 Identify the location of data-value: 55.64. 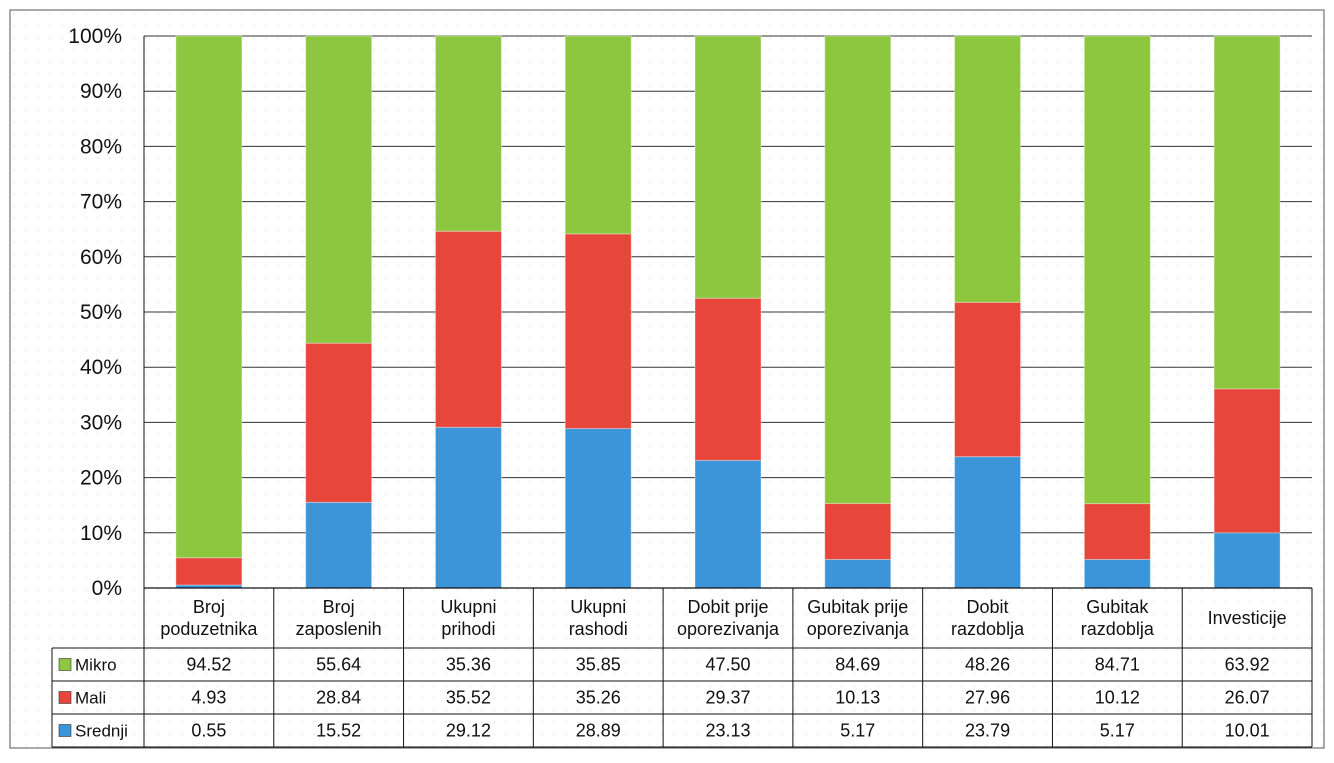
(338, 665).